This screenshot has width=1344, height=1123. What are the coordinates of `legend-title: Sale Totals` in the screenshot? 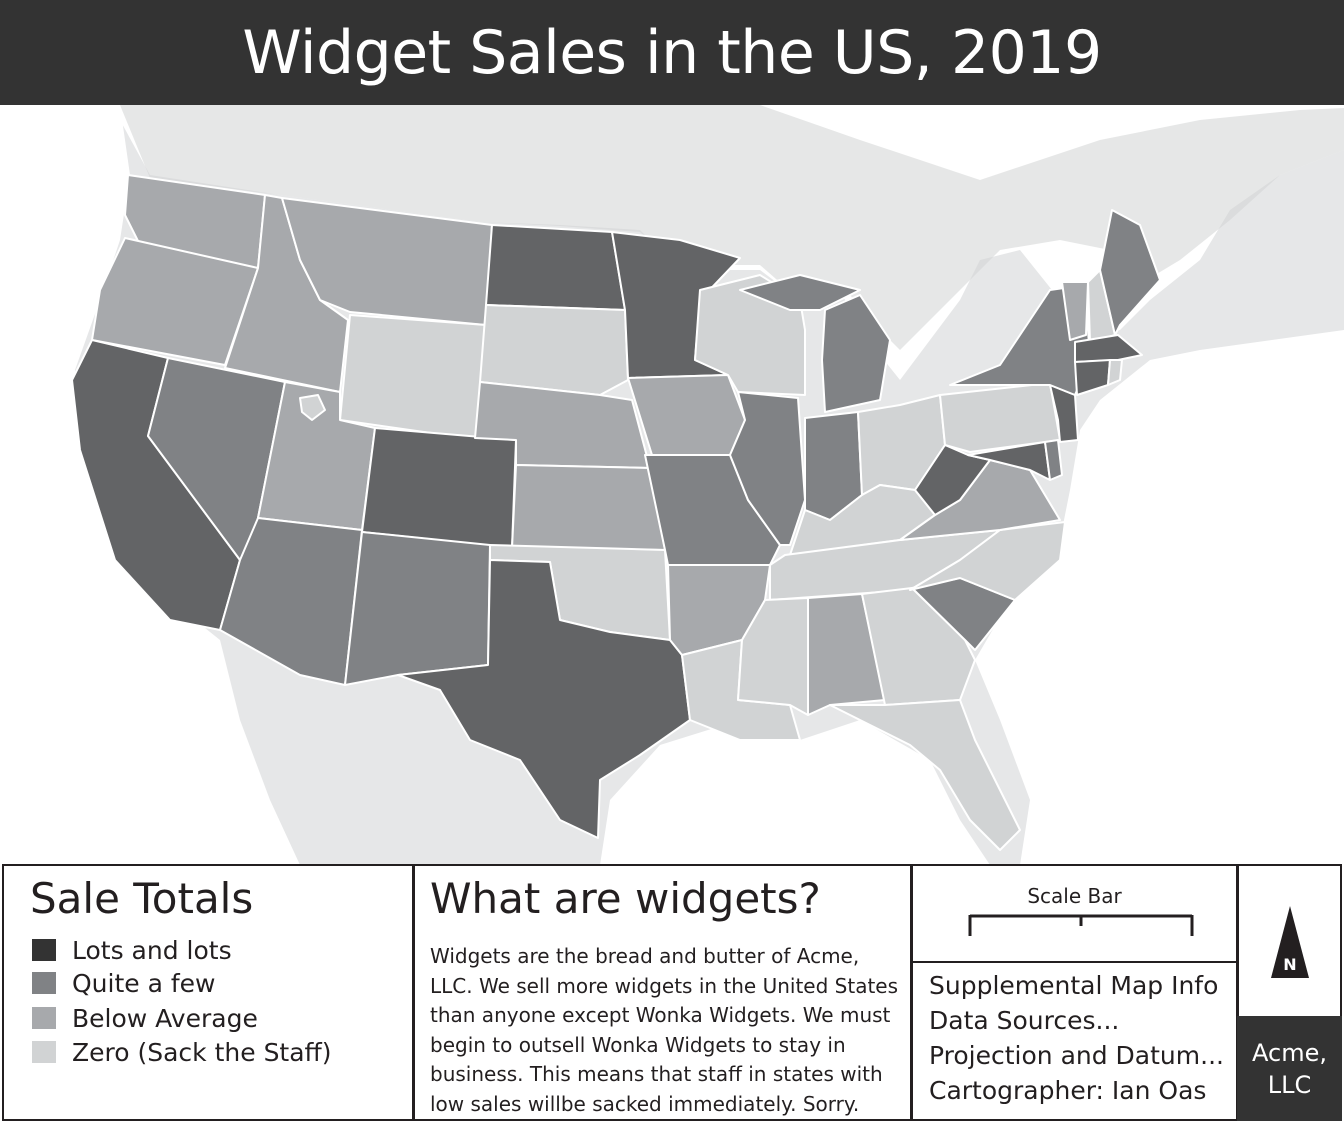 It's located at (142, 898).